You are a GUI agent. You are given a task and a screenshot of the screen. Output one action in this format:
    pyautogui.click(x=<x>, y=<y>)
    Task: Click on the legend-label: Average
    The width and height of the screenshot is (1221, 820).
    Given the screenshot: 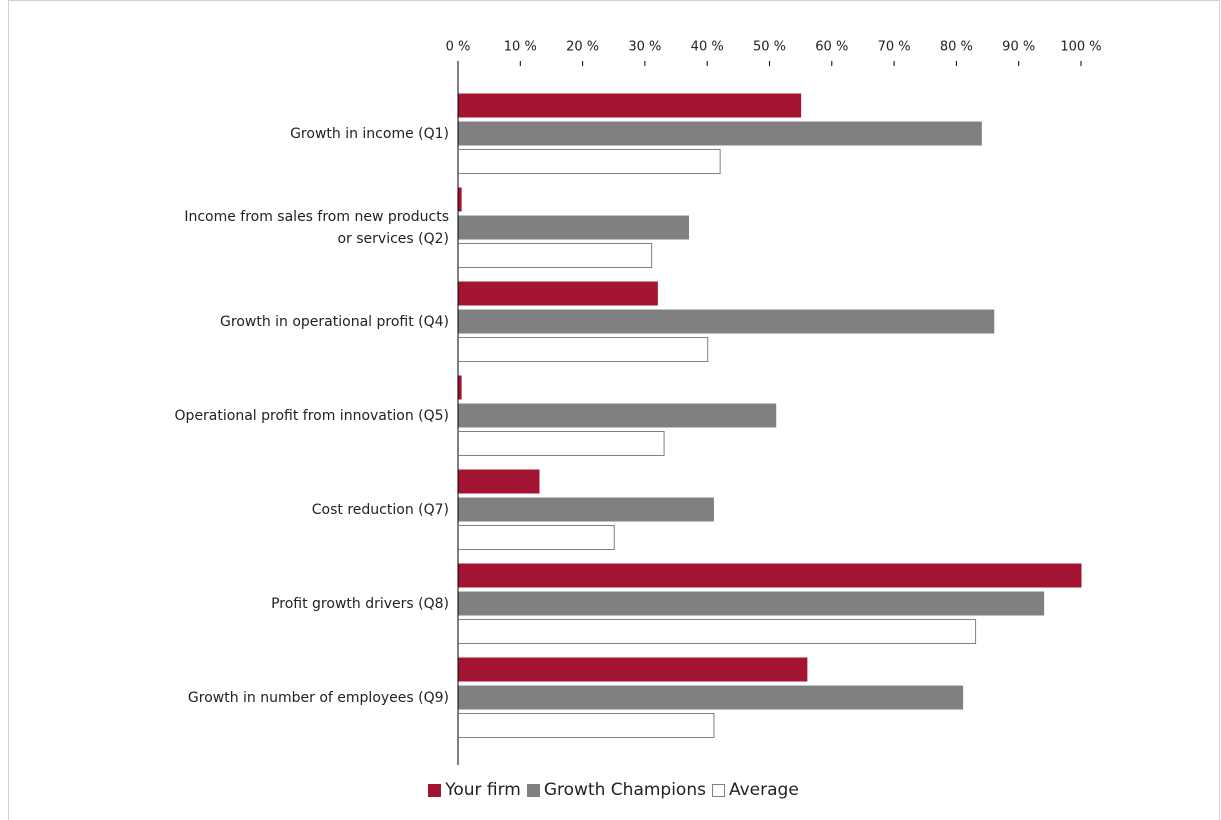 What is the action you would take?
    pyautogui.click(x=763, y=790)
    